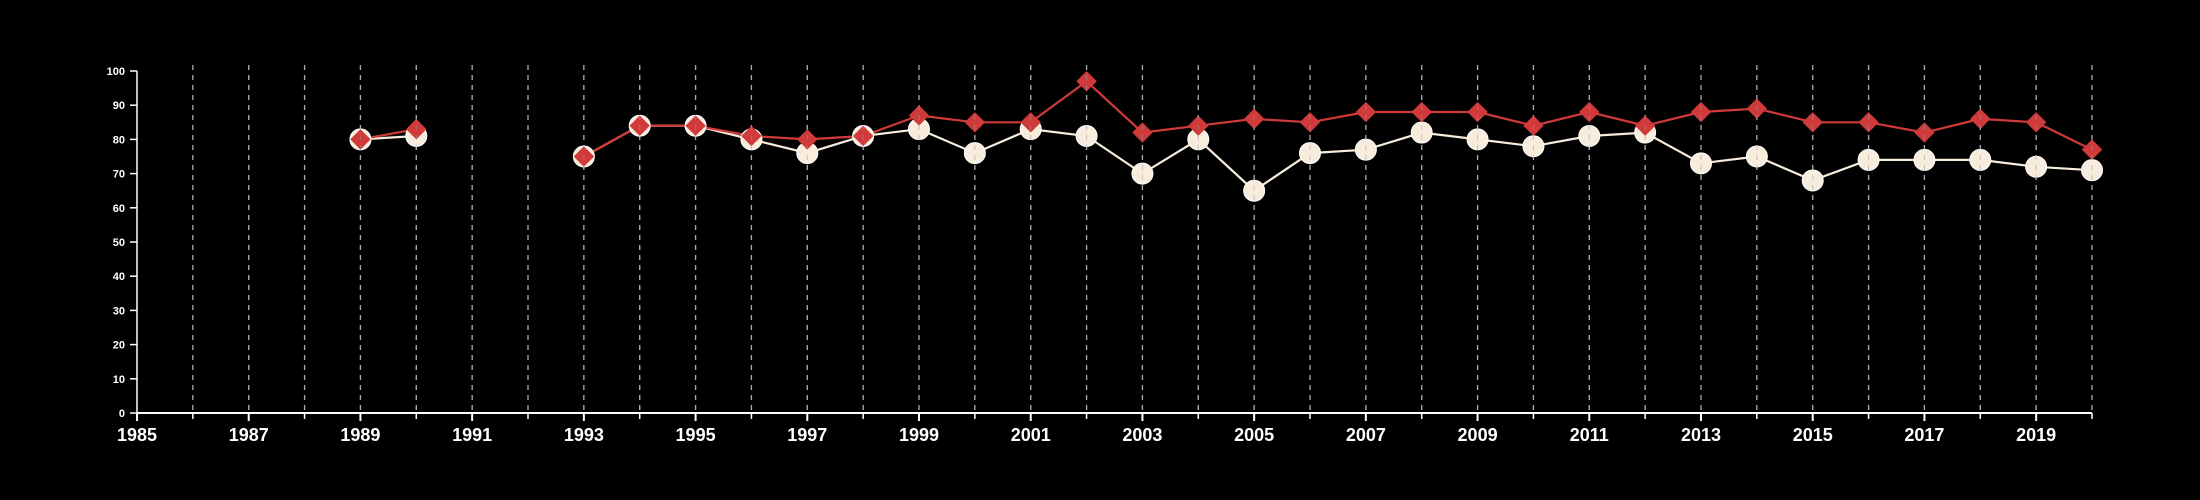  I want to click on y-tick-label-90: 90, so click(119, 106).